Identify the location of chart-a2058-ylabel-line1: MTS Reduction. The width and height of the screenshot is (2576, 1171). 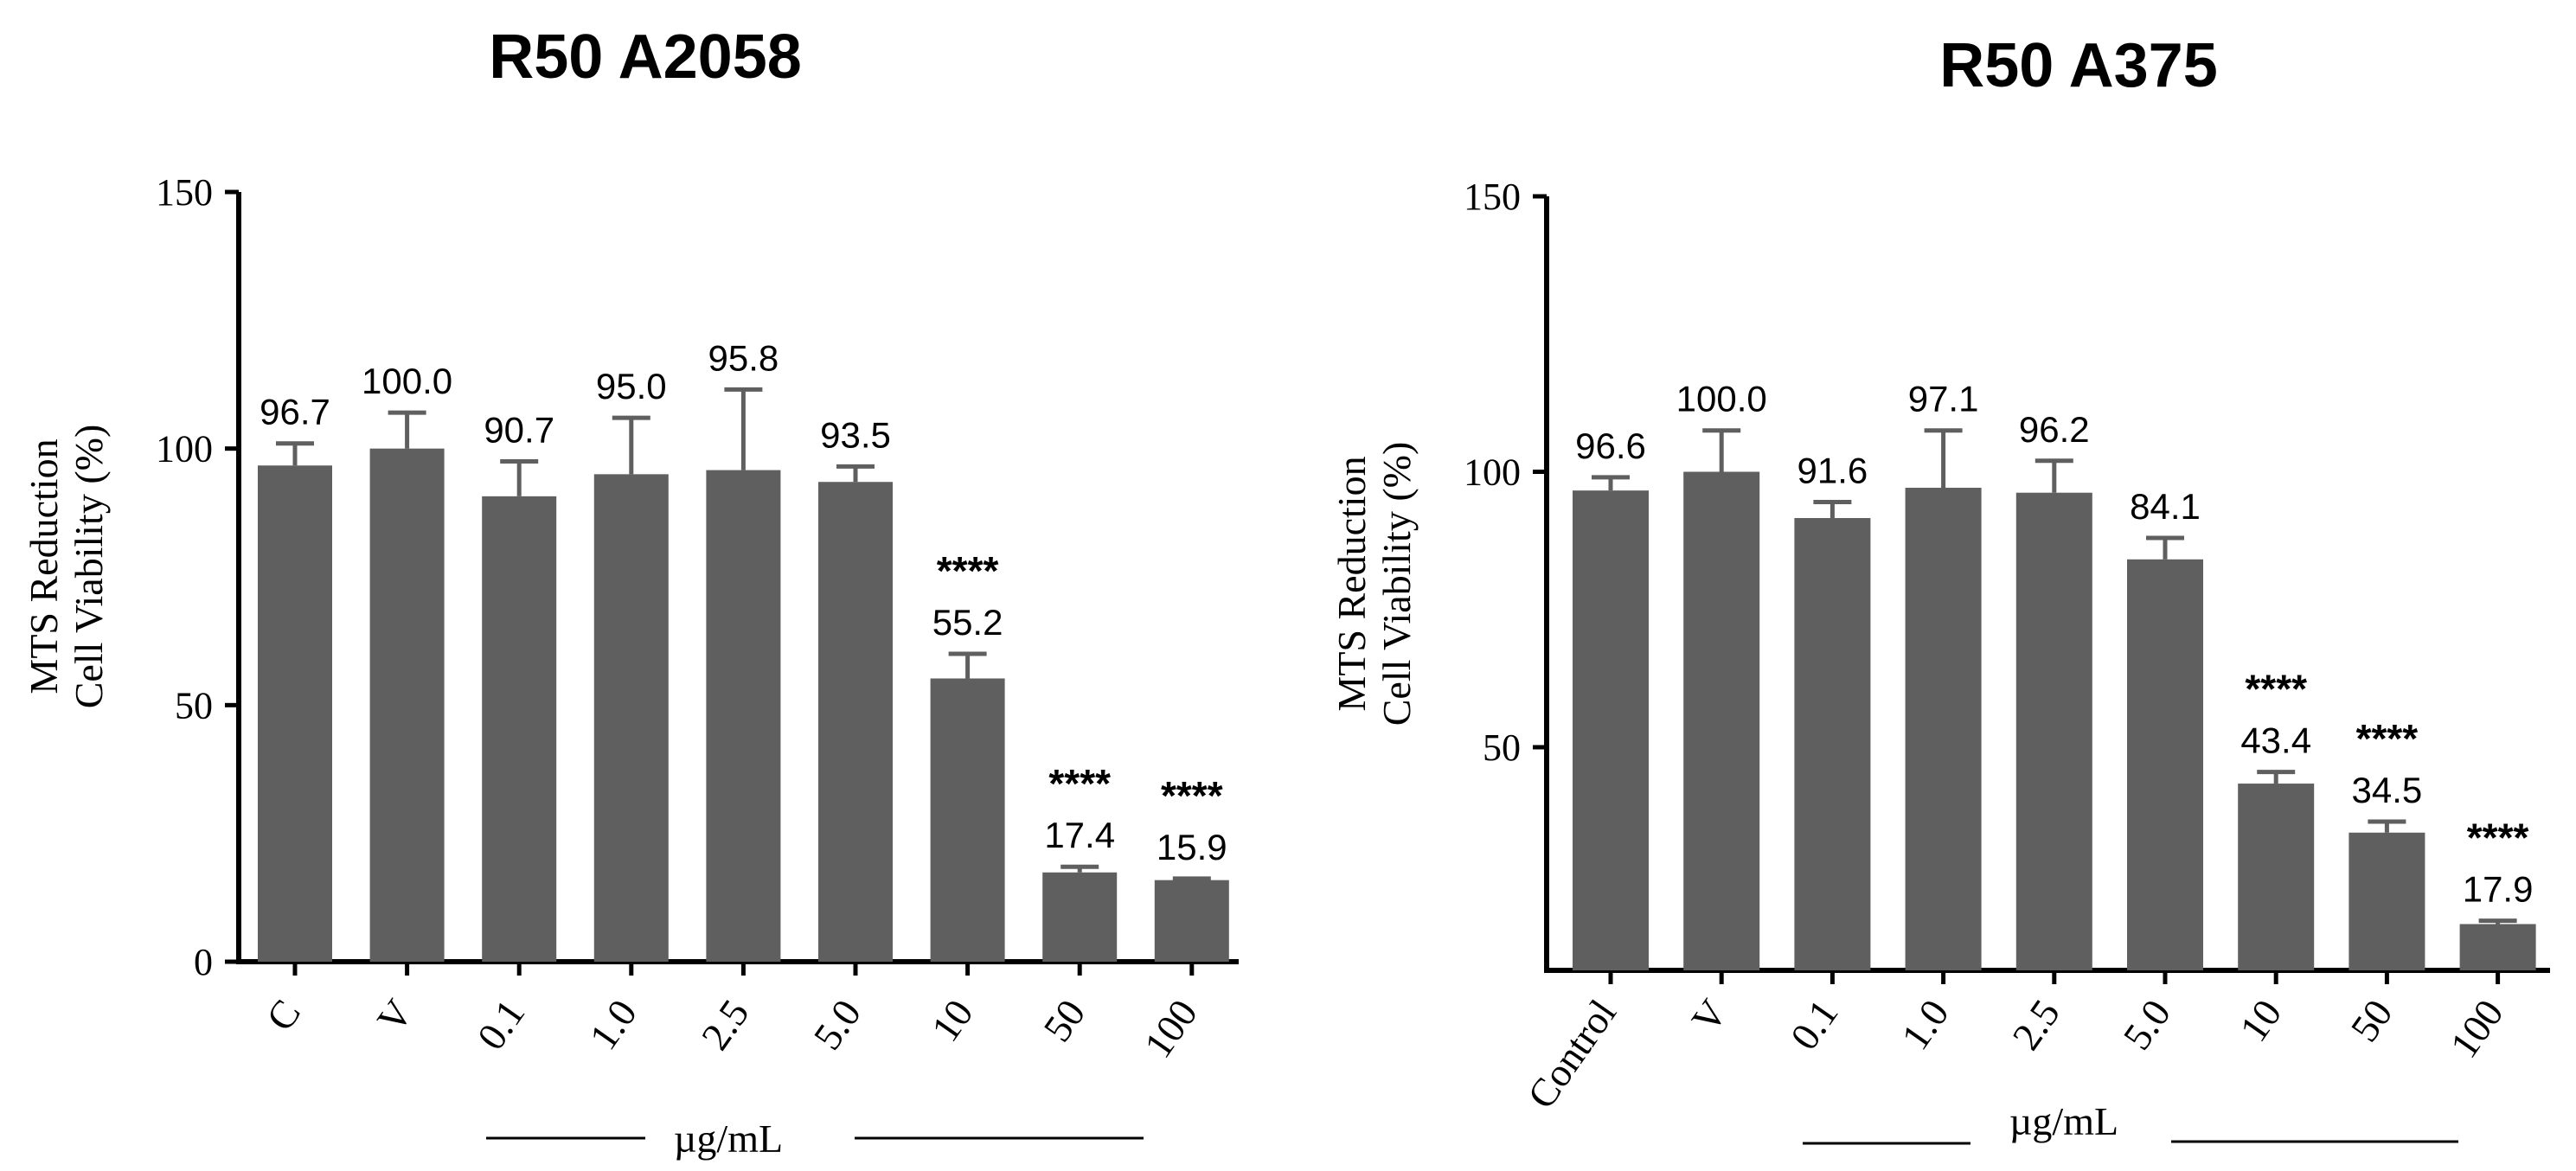
(44, 566).